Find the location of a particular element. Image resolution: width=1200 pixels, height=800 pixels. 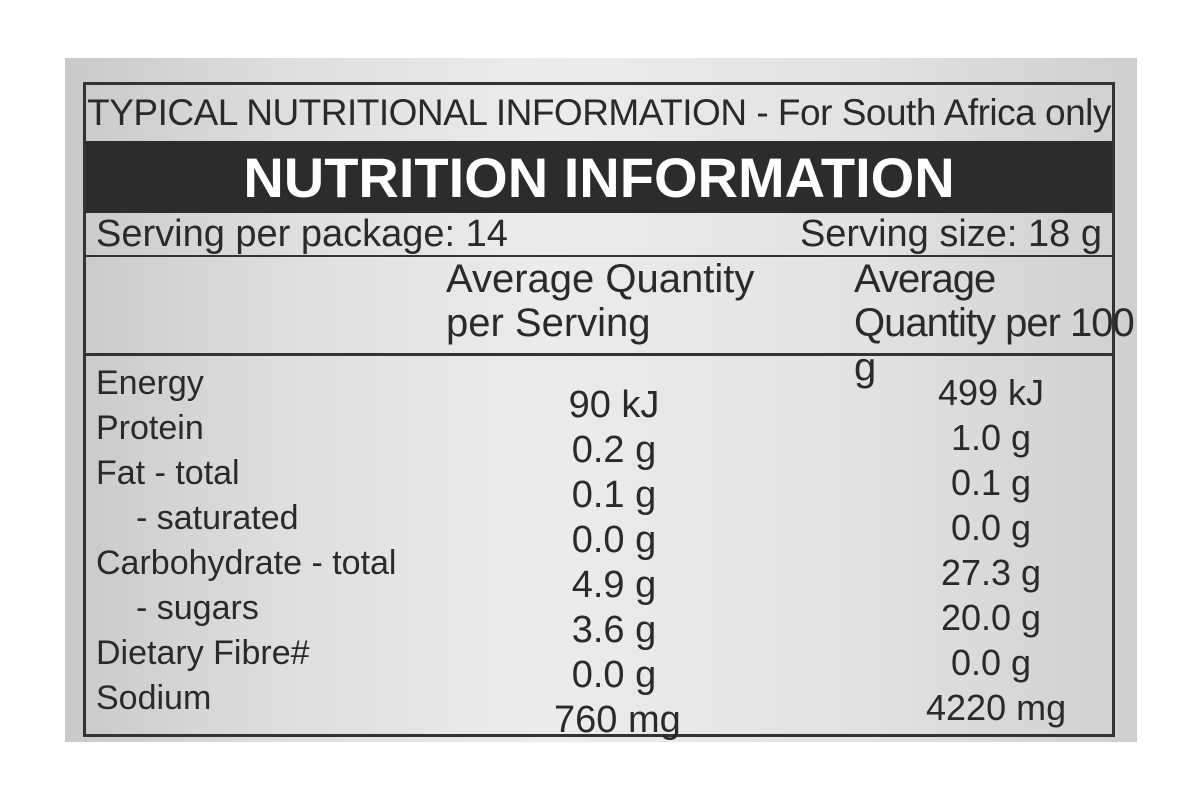

table-row: Energy 90 kJ 499 kJ is located at coordinates (599, 393).